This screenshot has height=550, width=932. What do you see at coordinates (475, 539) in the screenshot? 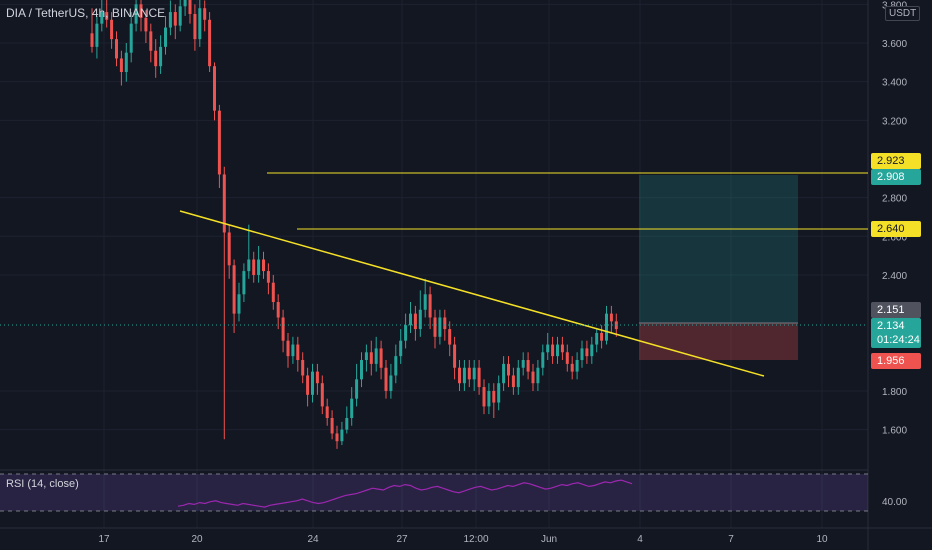
I see `time-tick-label: 12:00` at bounding box center [475, 539].